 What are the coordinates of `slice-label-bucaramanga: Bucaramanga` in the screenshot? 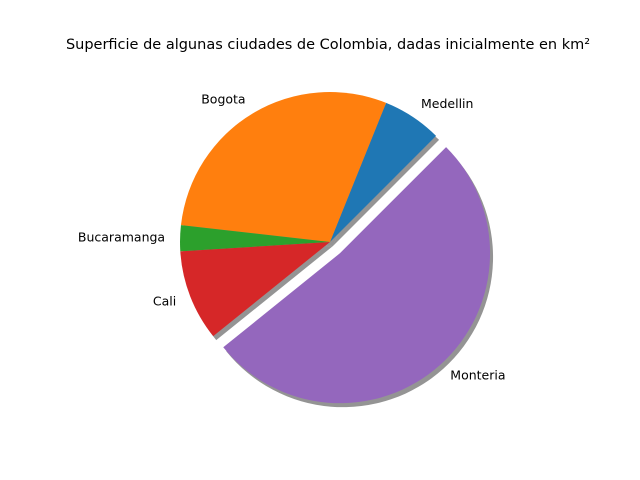 It's located at (121, 236).